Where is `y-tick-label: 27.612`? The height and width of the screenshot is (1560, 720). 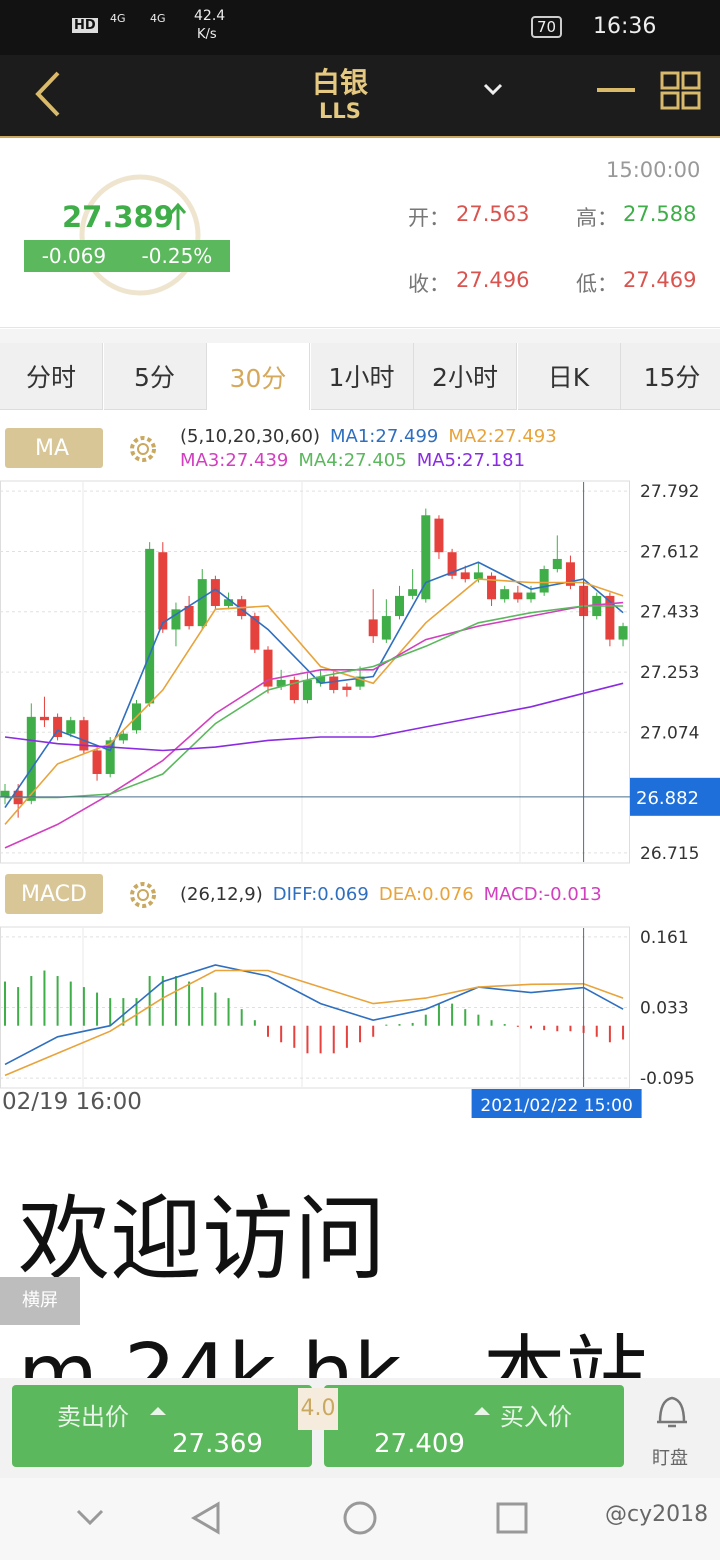 y-tick-label: 27.612 is located at coordinates (669, 553).